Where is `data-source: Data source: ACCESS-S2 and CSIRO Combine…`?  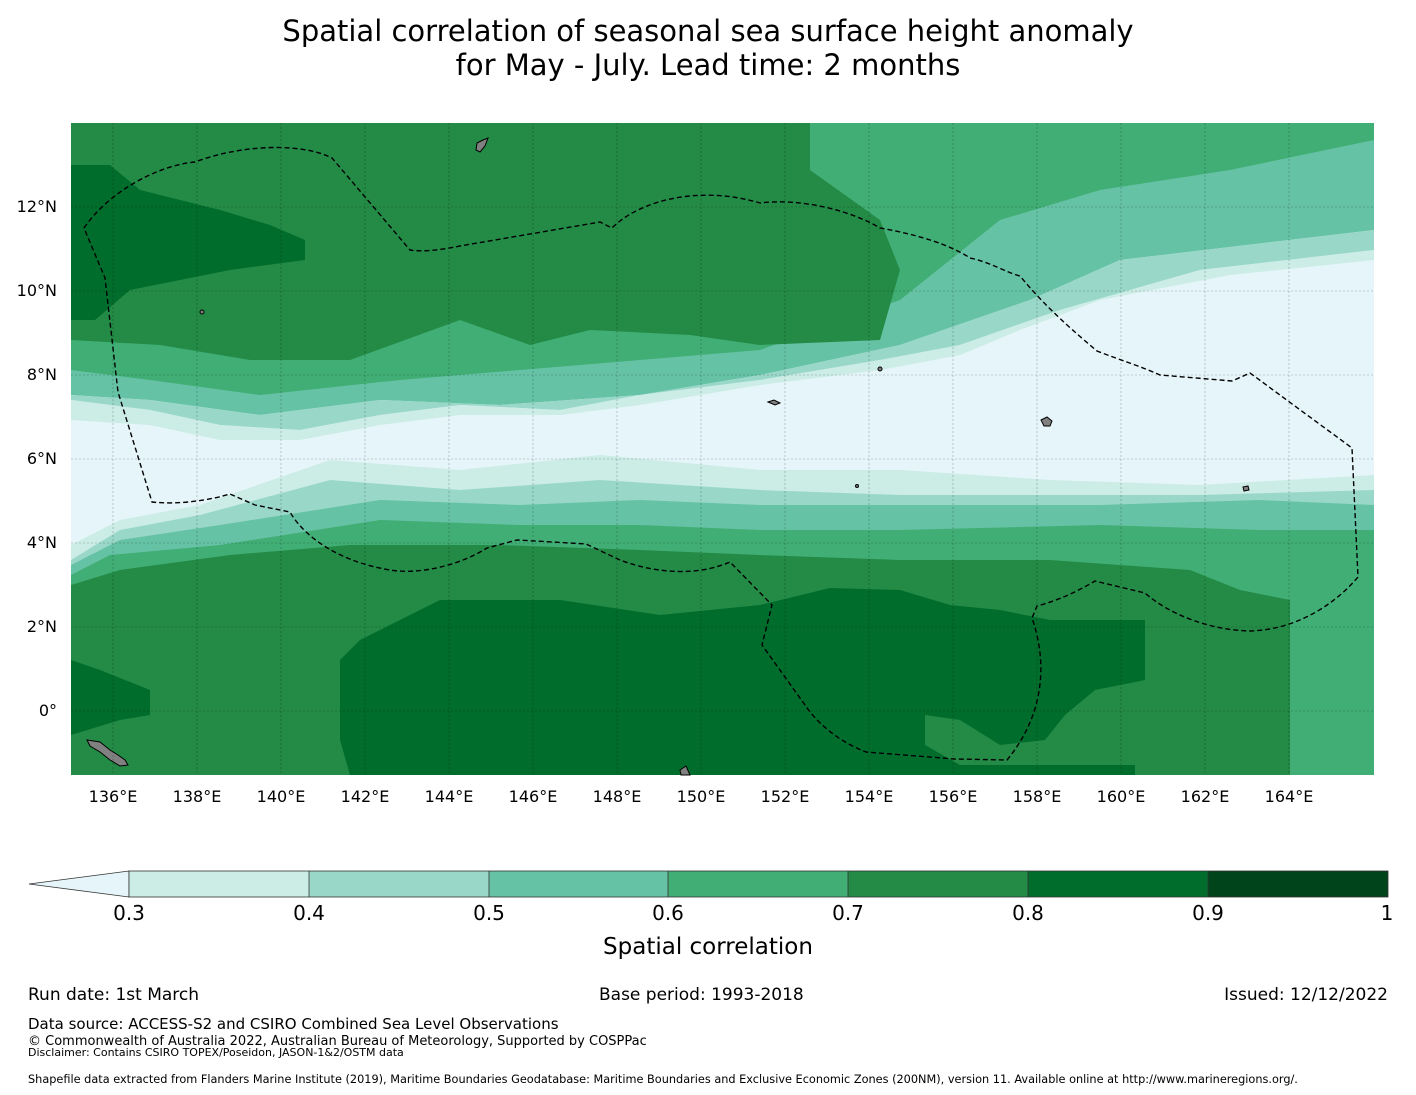
data-source: Data source: ACCESS-S2 and CSIRO Combine… is located at coordinates (293, 1024).